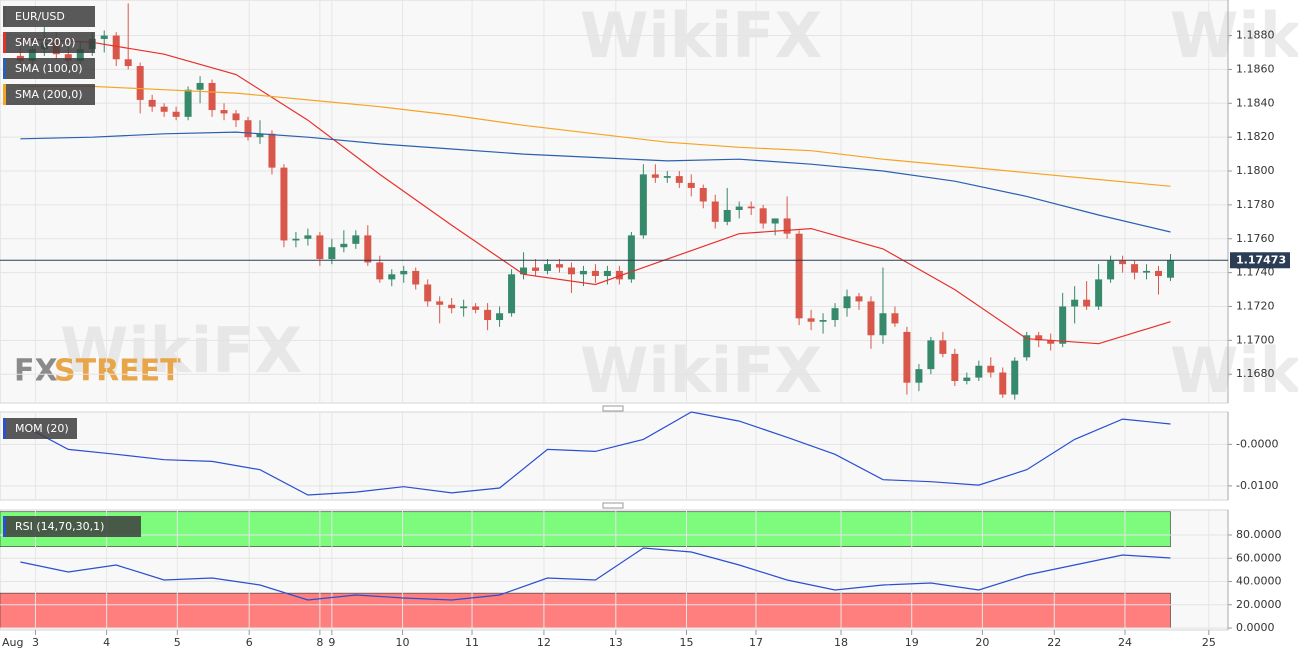 The height and width of the screenshot is (655, 1298). Describe the element at coordinates (319, 642) in the screenshot. I see `x-tick-label: 8` at that location.